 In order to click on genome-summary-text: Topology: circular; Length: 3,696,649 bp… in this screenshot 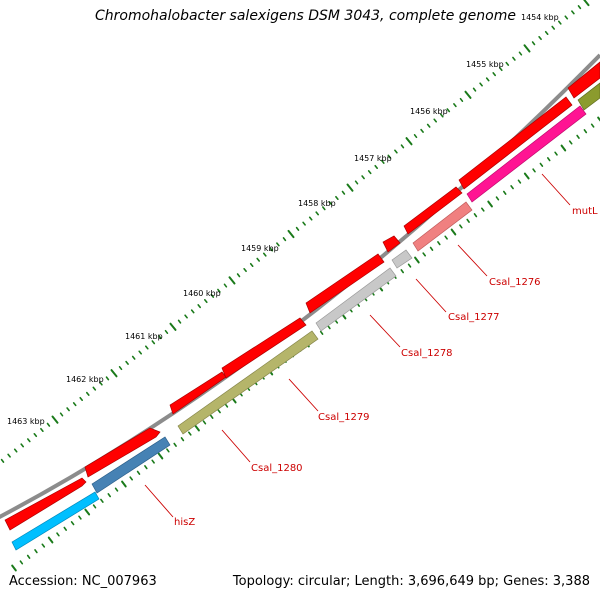, I will do `click(411, 581)`.